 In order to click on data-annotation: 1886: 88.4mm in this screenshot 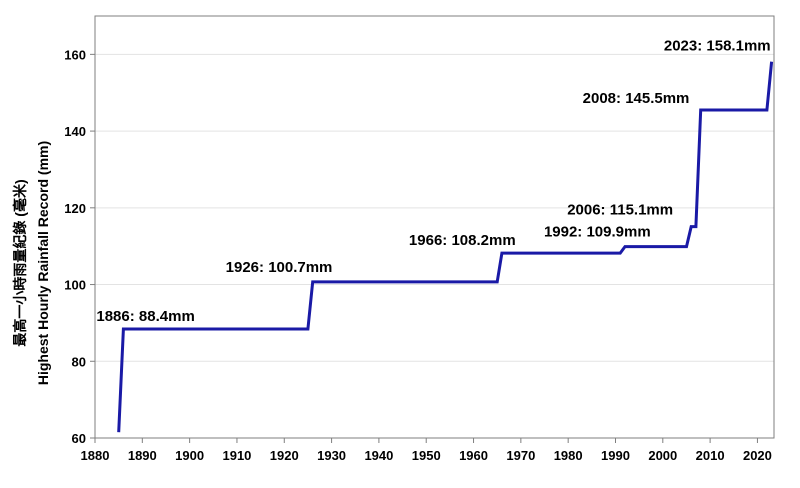, I will do `click(145, 316)`.